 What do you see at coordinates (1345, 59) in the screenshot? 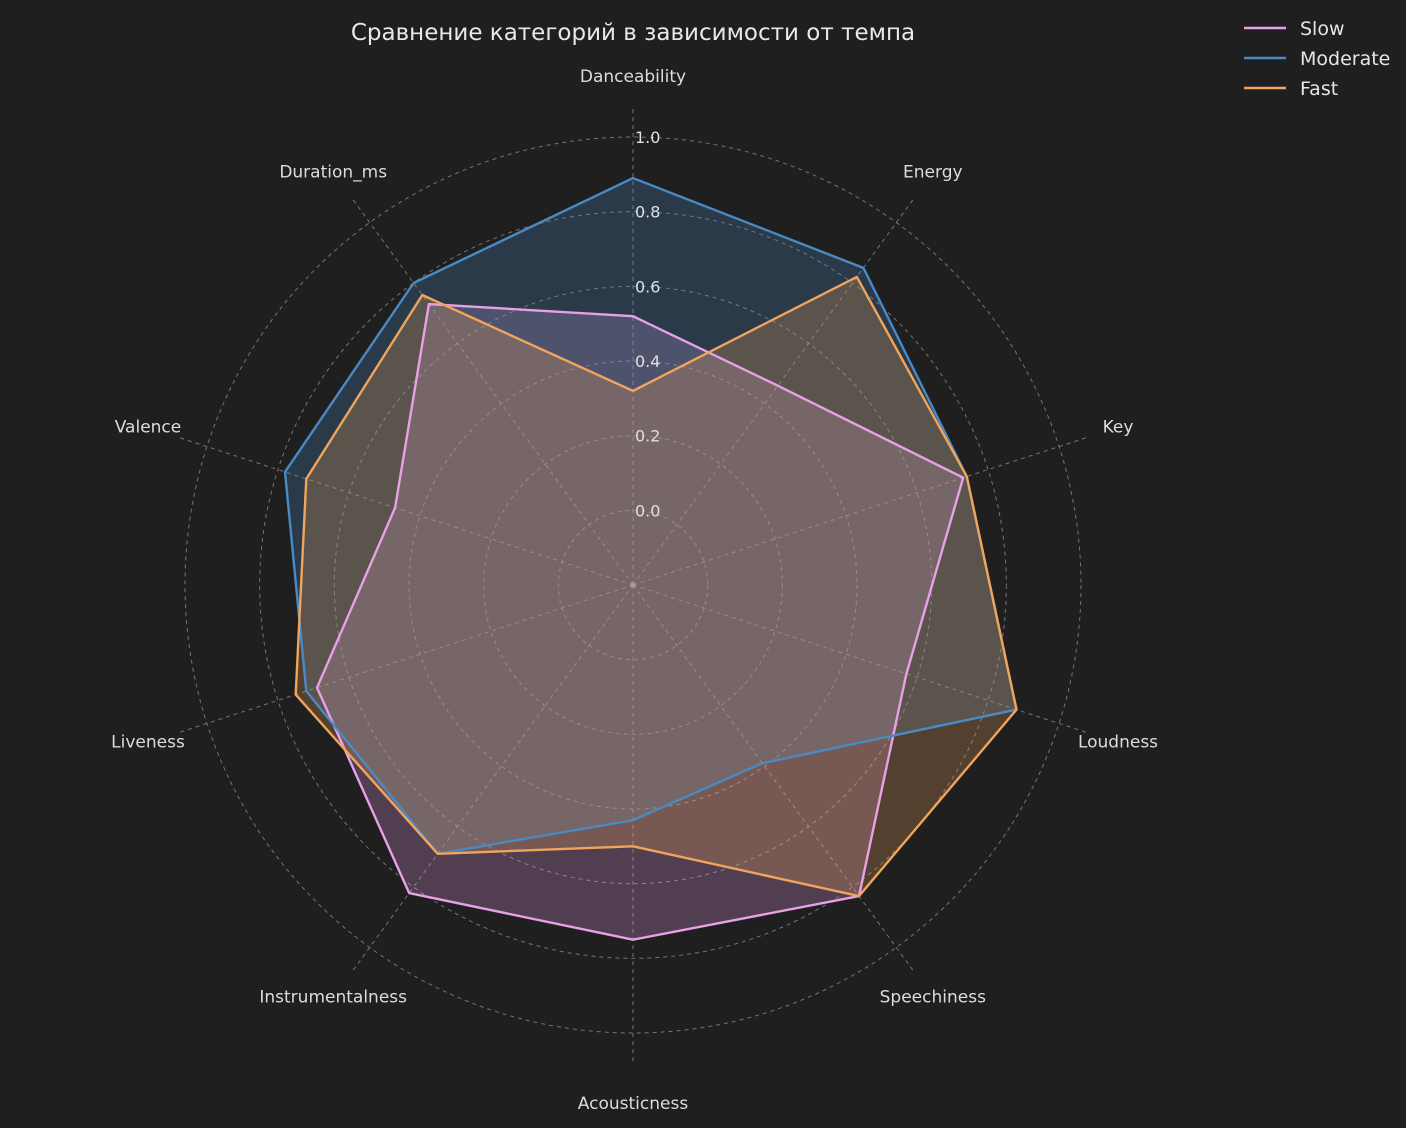
I see `legend-label: Moderate` at bounding box center [1345, 59].